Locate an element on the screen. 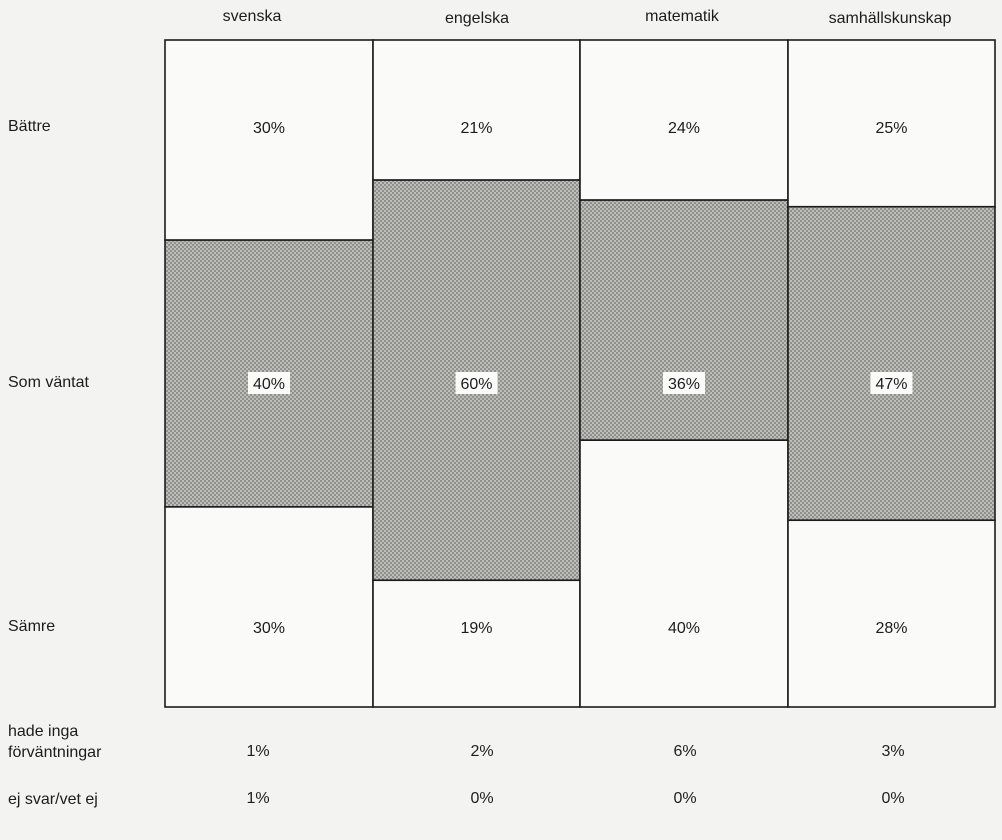 Image resolution: width=1002 pixels, height=840 pixels. data-label-s-mre-0: 30% is located at coordinates (269, 628).